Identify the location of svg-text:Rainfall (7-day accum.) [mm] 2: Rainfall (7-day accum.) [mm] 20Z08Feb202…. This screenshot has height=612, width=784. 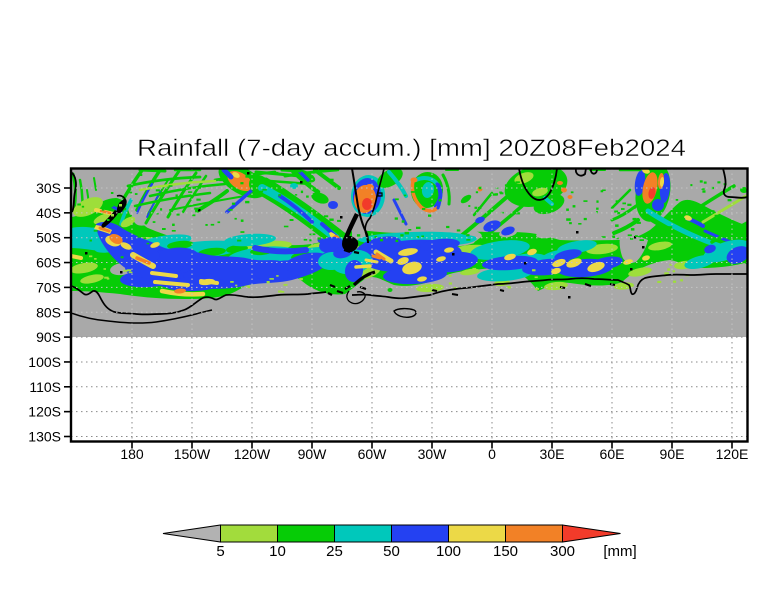
(411, 148).